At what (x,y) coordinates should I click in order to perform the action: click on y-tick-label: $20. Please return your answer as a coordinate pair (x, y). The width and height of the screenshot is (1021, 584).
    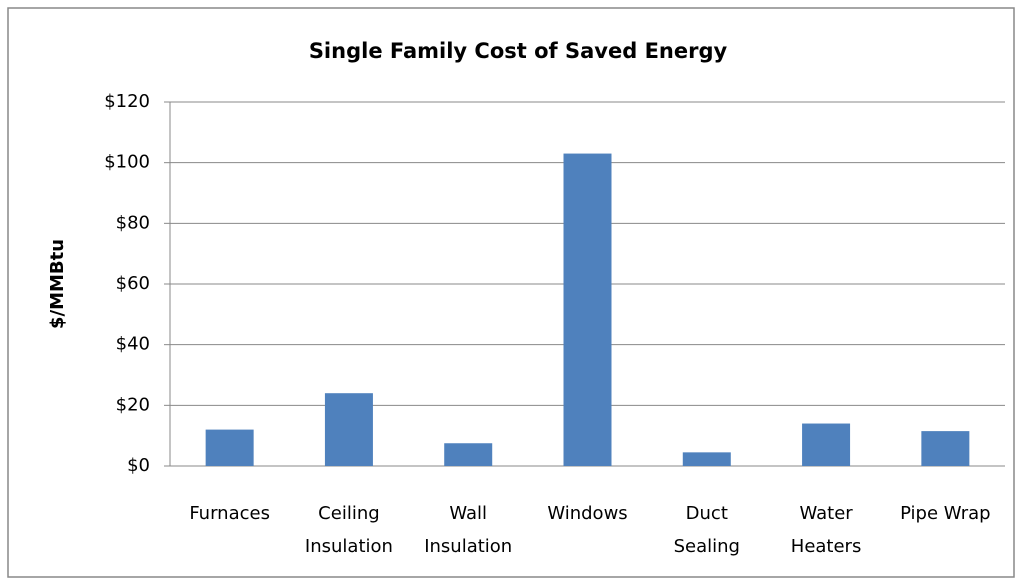
    Looking at the image, I should click on (133, 404).